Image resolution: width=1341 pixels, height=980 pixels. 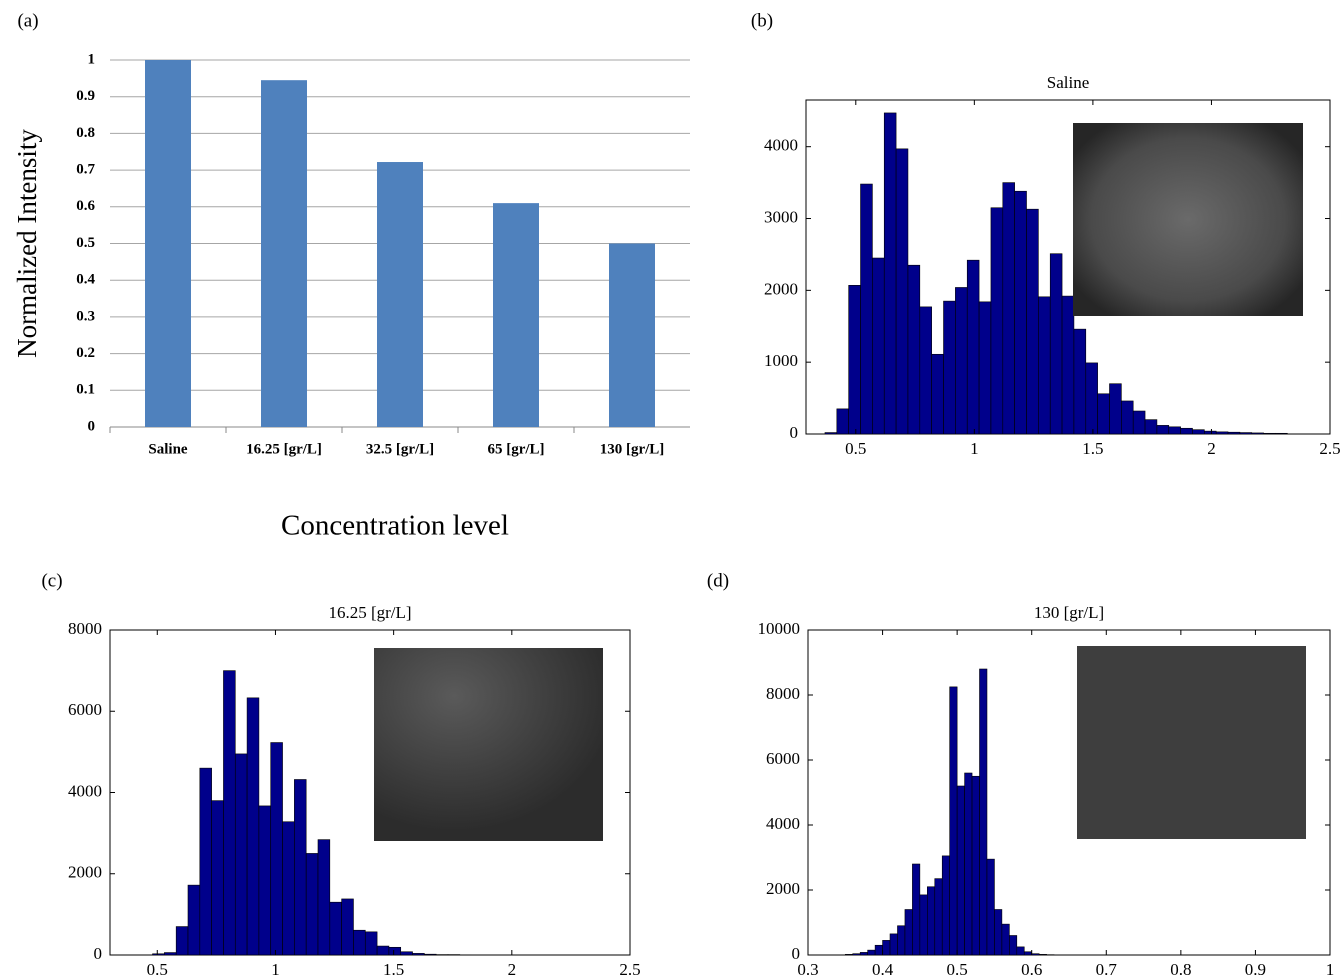 I want to click on x-tick-label: 1.5, so click(x=393, y=969).